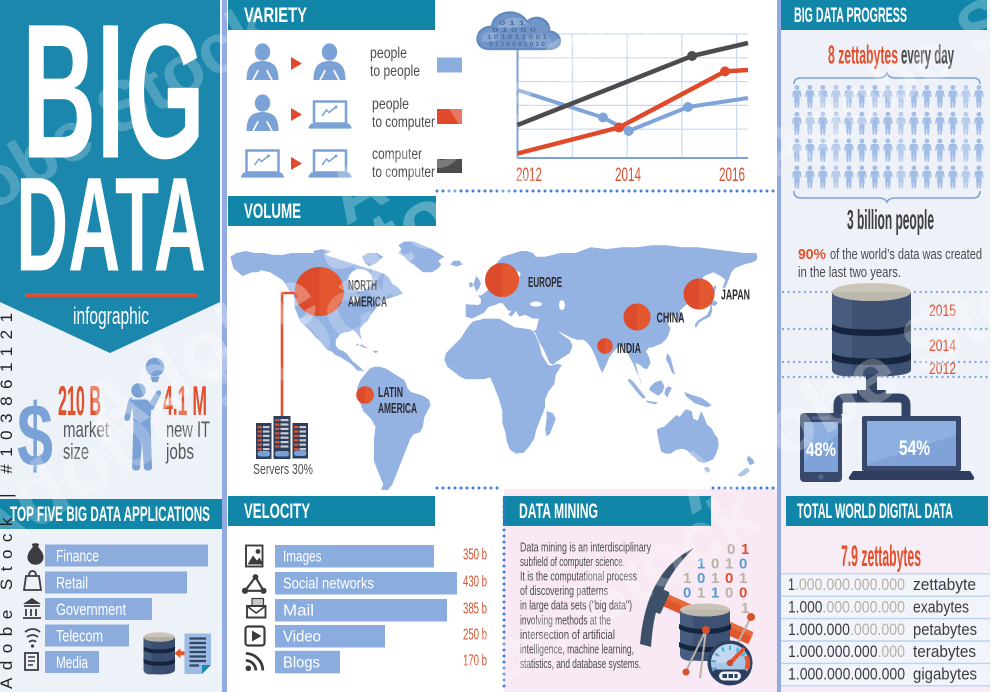 The width and height of the screenshot is (1000, 692). Describe the element at coordinates (72, 662) in the screenshot. I see `svg-text: Media` at that location.